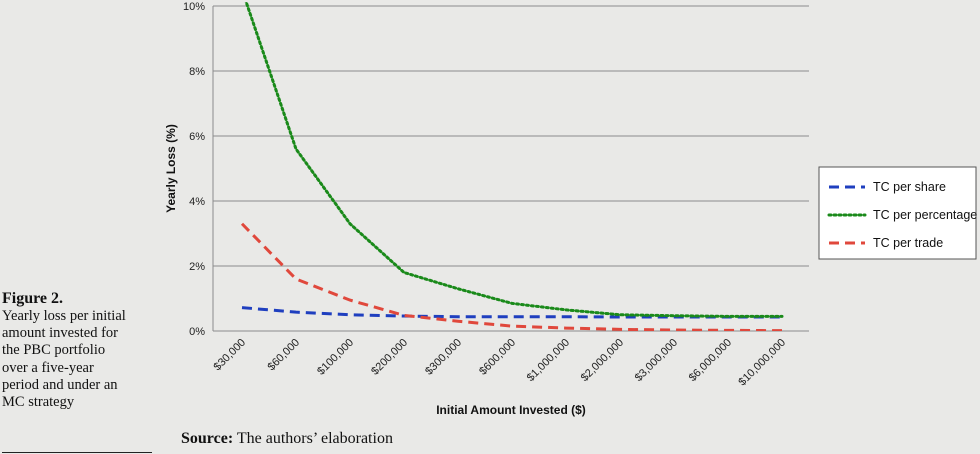  What do you see at coordinates (909, 187) in the screenshot?
I see `legend-label: TC per share` at bounding box center [909, 187].